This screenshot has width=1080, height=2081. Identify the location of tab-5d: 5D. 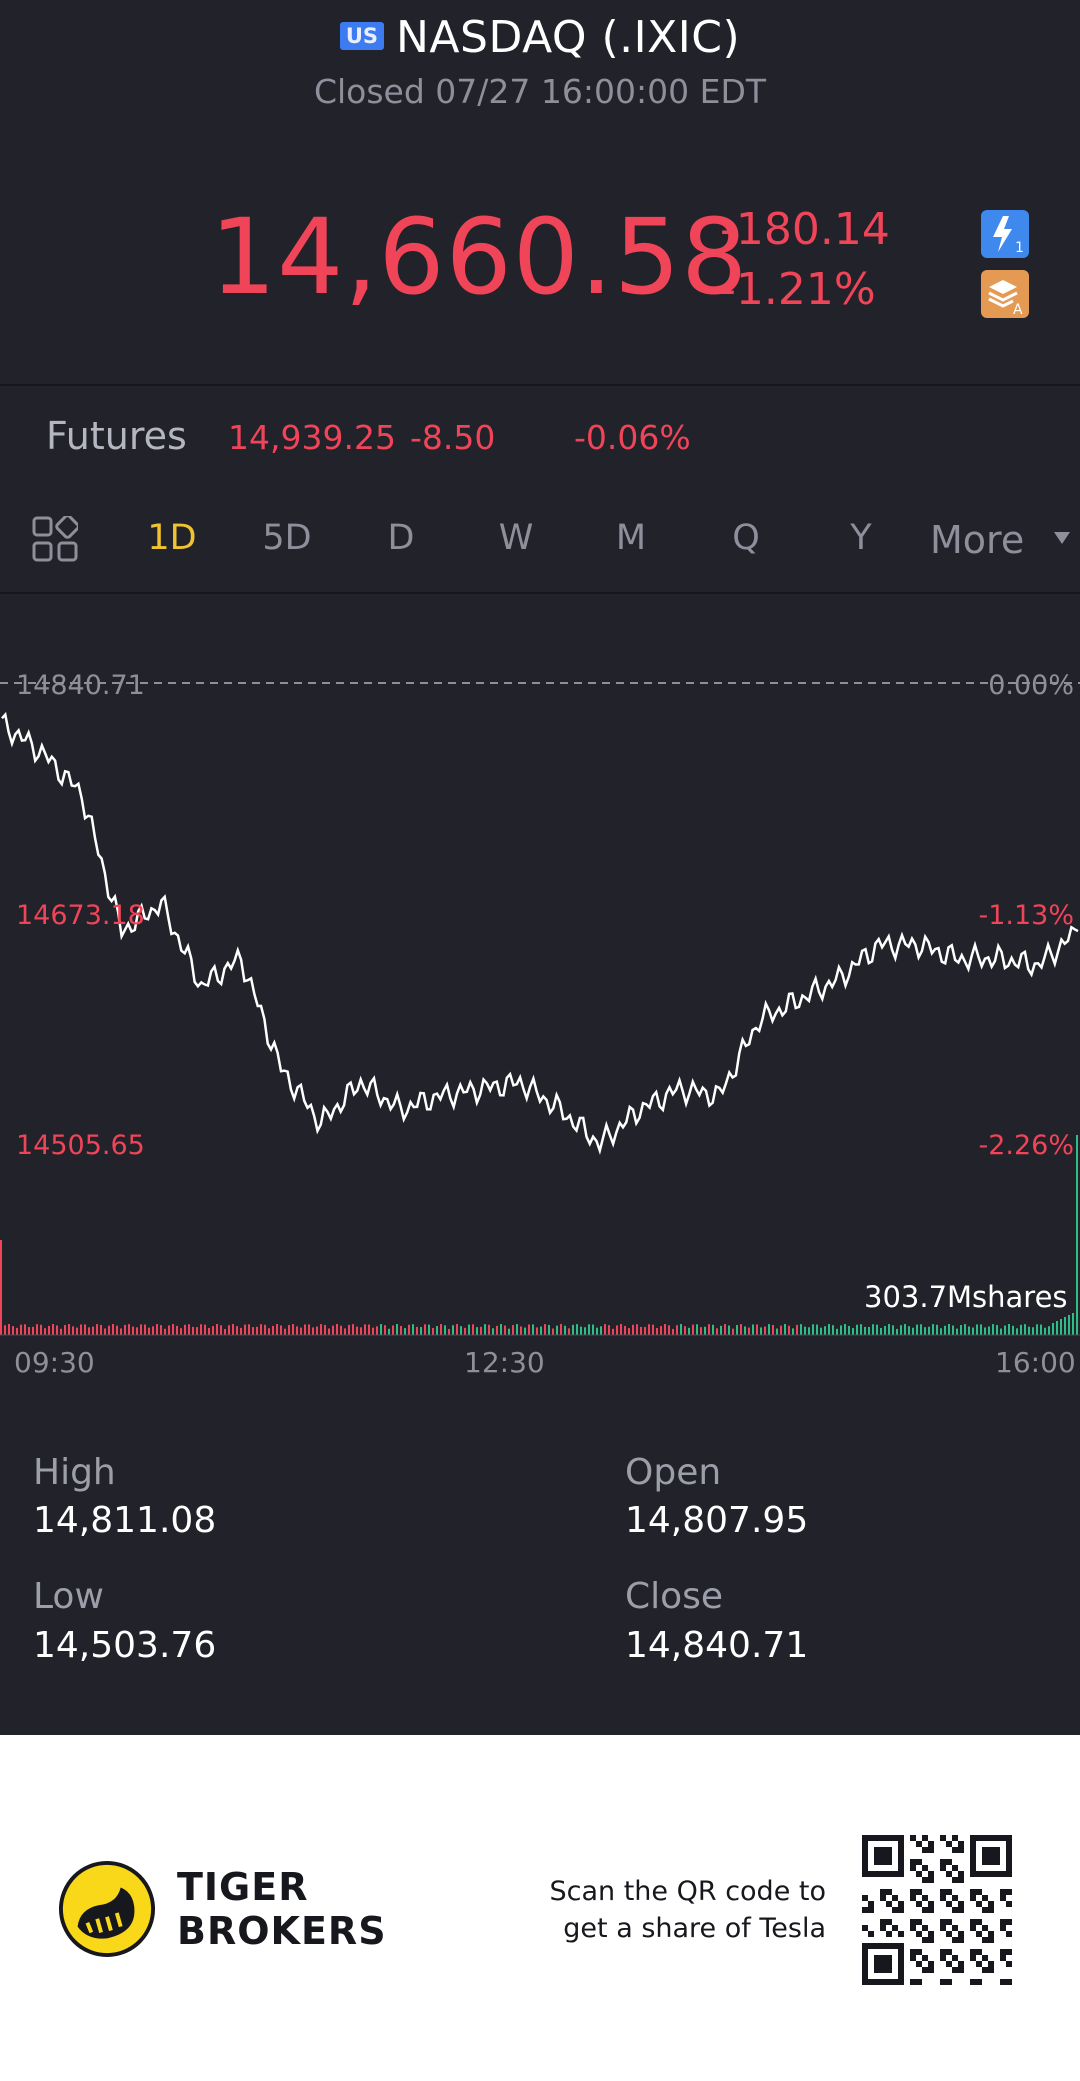
(287, 538).